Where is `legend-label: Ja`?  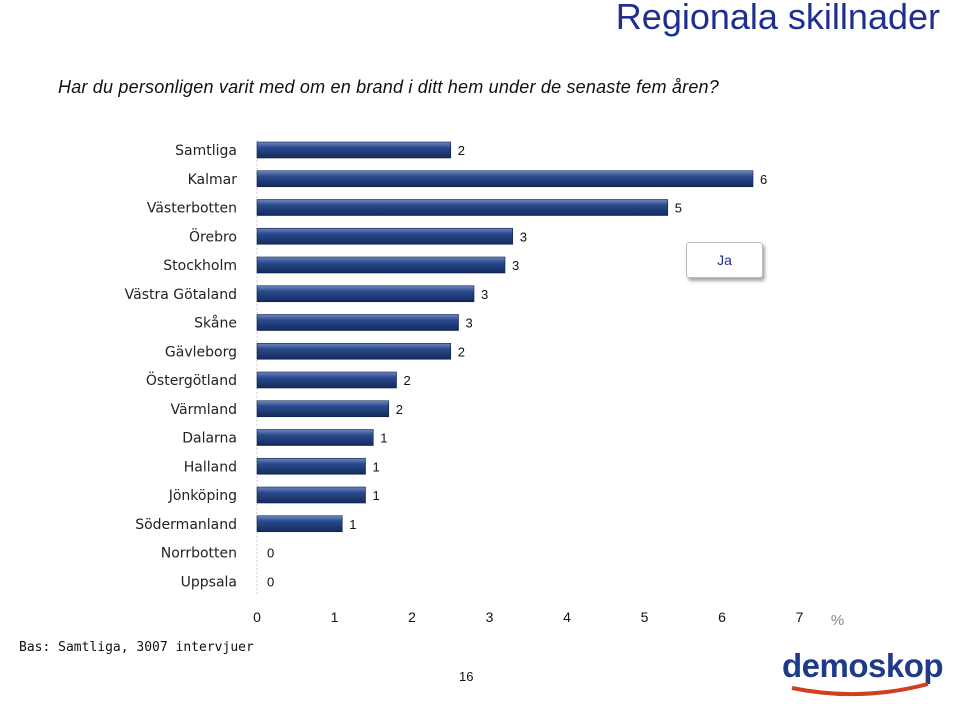 legend-label: Ja is located at coordinates (724, 260).